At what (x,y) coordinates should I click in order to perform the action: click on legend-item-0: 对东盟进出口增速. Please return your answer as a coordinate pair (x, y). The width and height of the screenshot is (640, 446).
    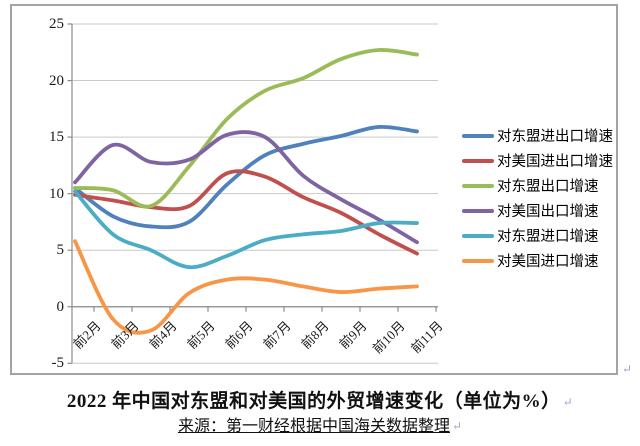
    Looking at the image, I should click on (537, 135).